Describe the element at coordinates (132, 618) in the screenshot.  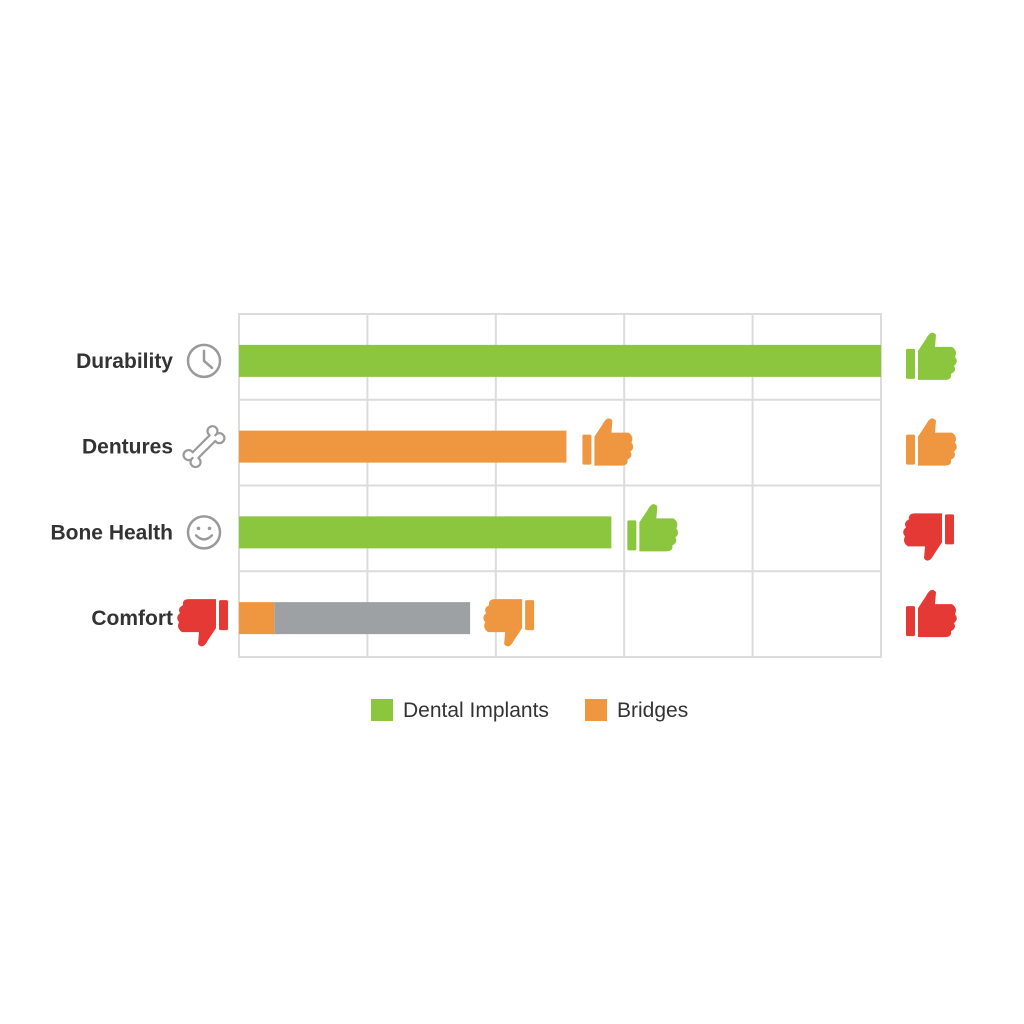
I see `category-label: Comfort` at that location.